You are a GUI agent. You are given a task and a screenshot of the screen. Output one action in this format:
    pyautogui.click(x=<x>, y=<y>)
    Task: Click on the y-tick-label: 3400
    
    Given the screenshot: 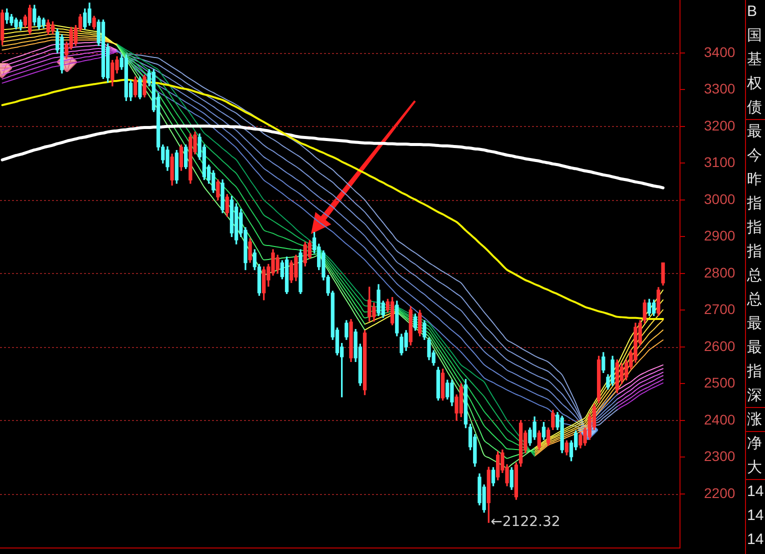 What is the action you would take?
    pyautogui.click(x=720, y=52)
    